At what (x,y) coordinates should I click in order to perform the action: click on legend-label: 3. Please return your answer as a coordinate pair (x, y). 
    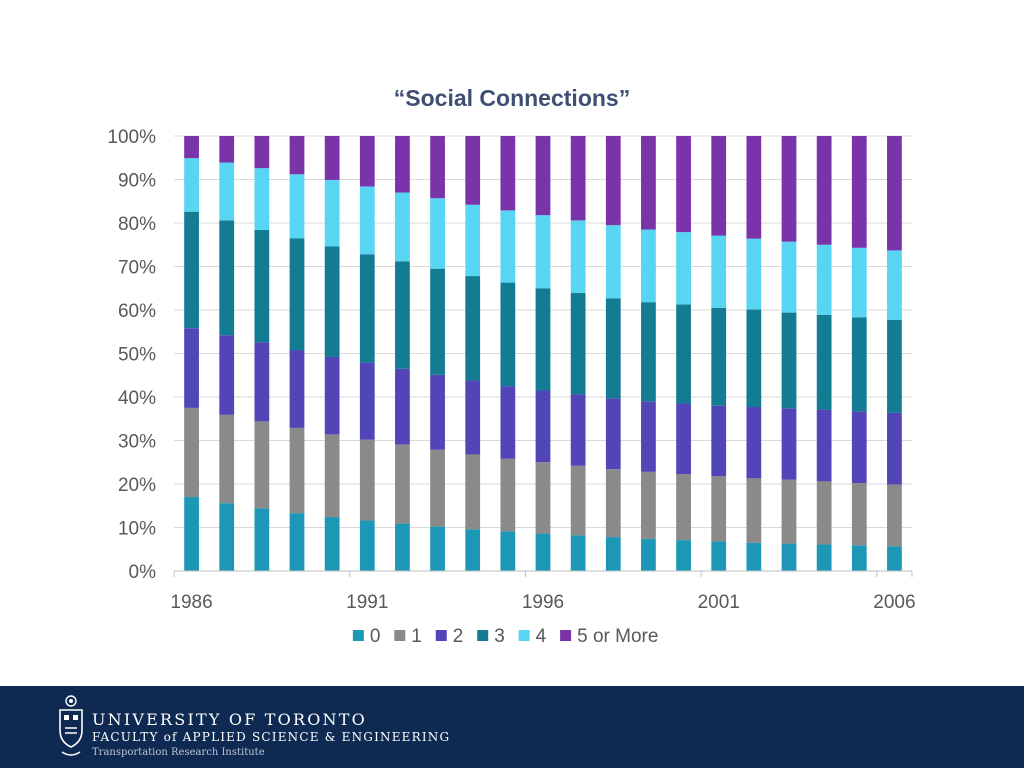
    Looking at the image, I should click on (499, 636).